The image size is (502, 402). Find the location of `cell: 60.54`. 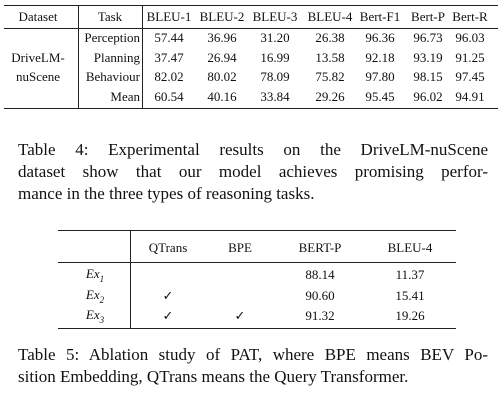

cell: 60.54 is located at coordinates (169, 96).